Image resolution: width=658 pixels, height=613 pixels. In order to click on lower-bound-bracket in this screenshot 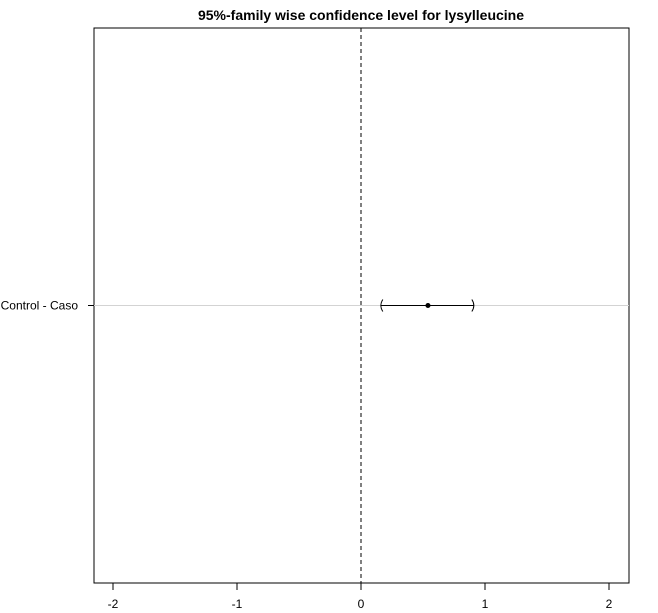, I will do `click(382, 305)`.